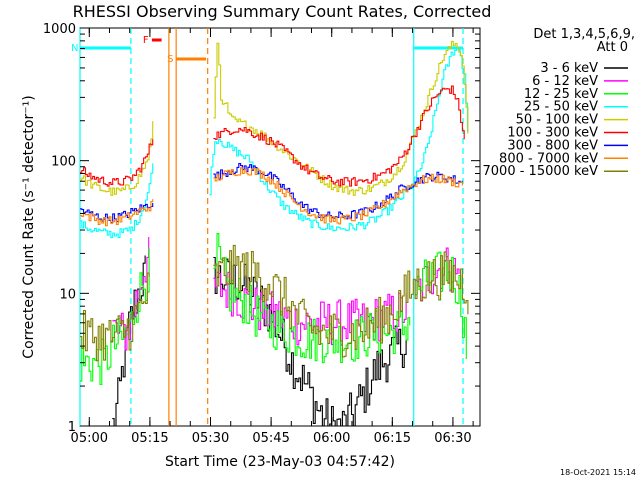 The image size is (640, 480). I want to click on y-tick-label: 100, so click(63, 162).